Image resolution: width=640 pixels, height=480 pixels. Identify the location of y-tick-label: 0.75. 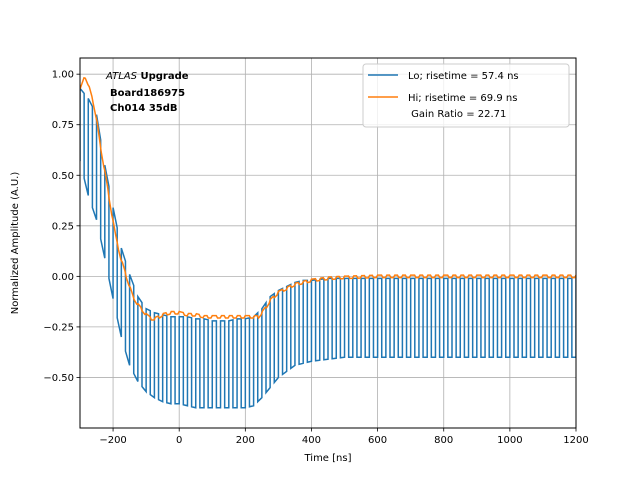
(63, 125).